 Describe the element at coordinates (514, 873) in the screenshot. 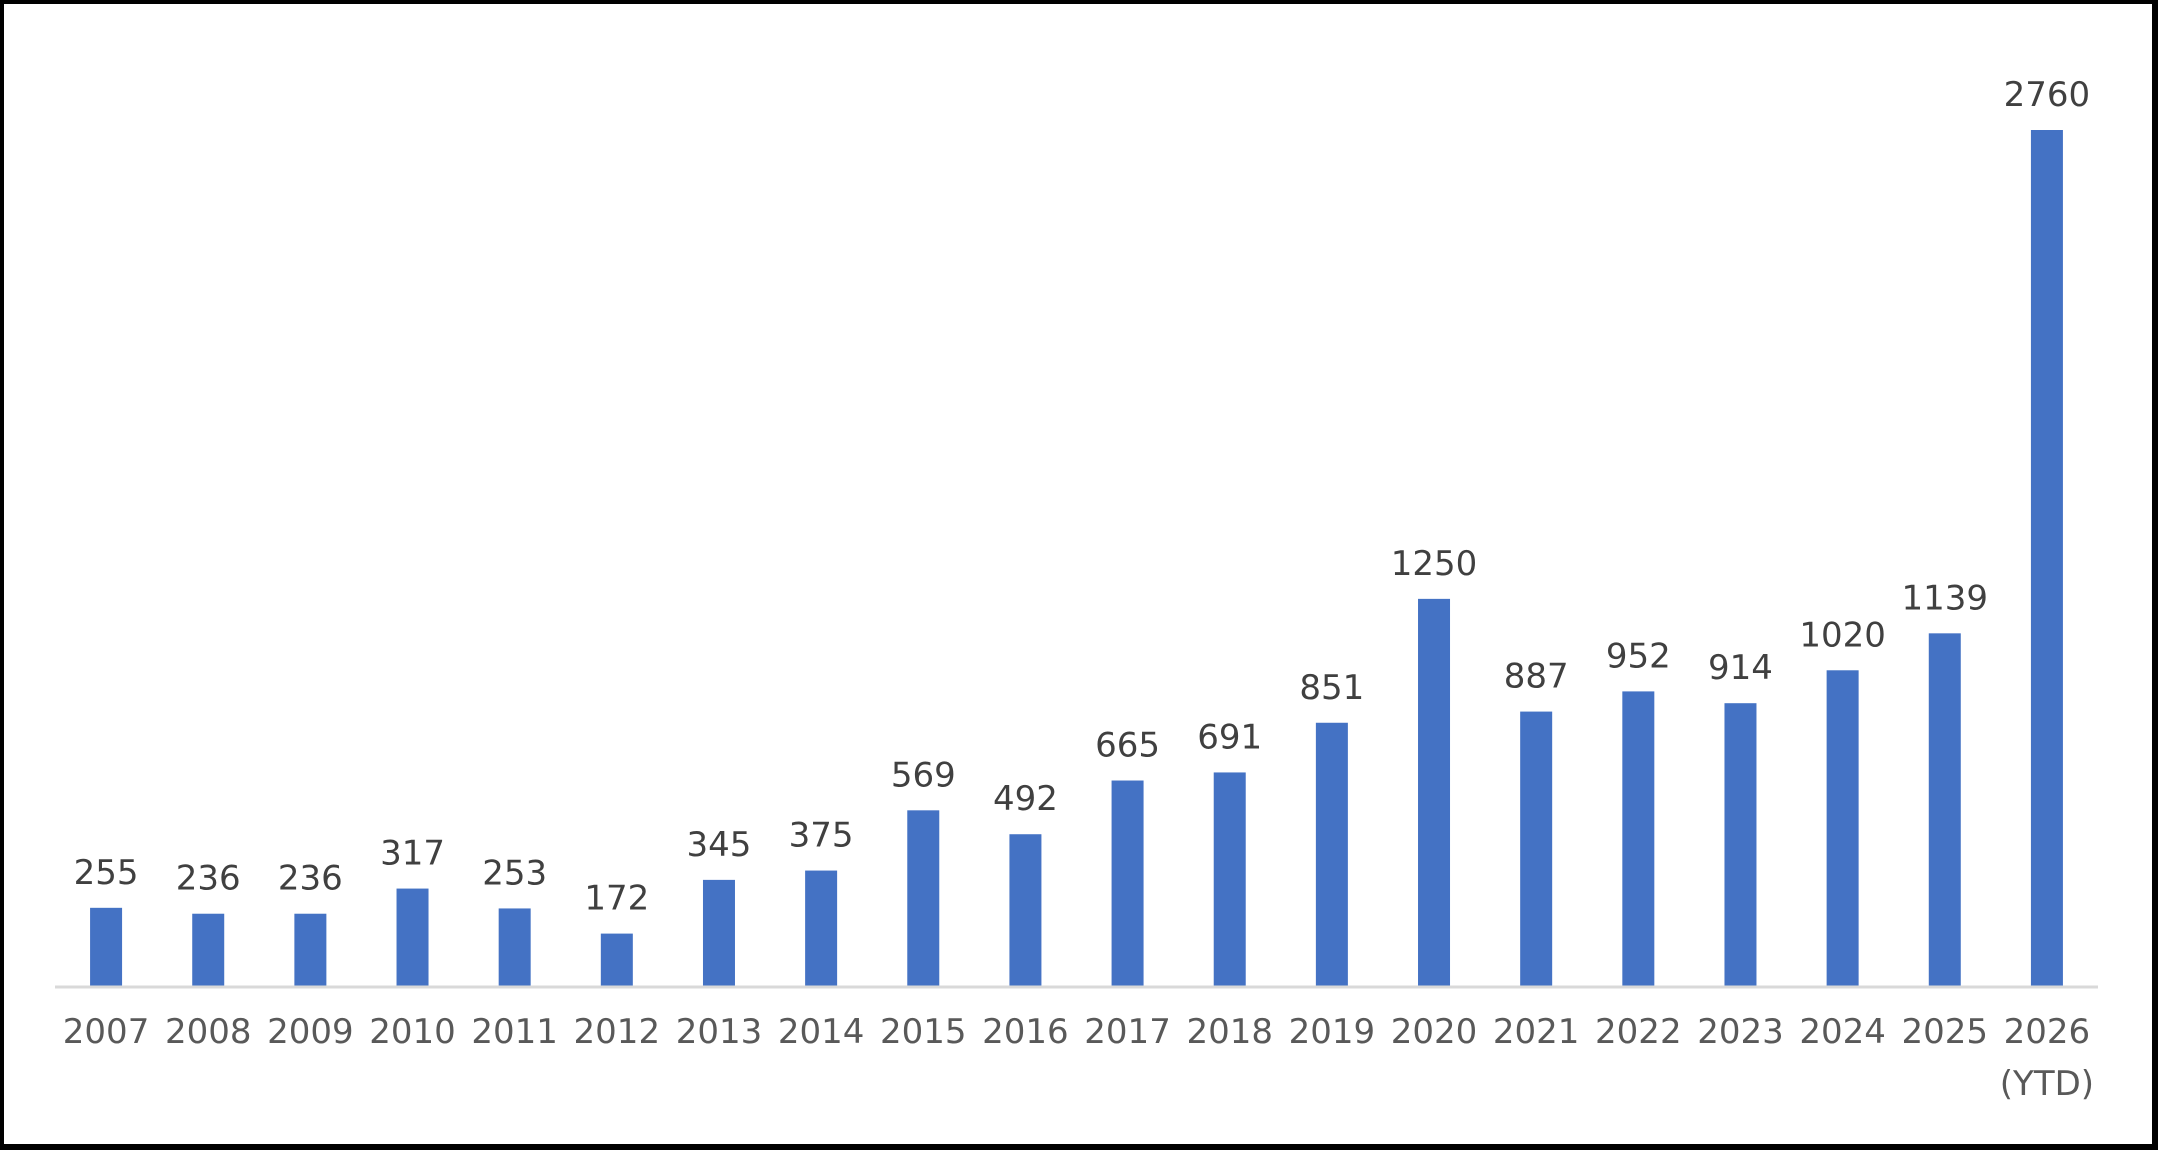

I see `data-label-2011: 253` at that location.